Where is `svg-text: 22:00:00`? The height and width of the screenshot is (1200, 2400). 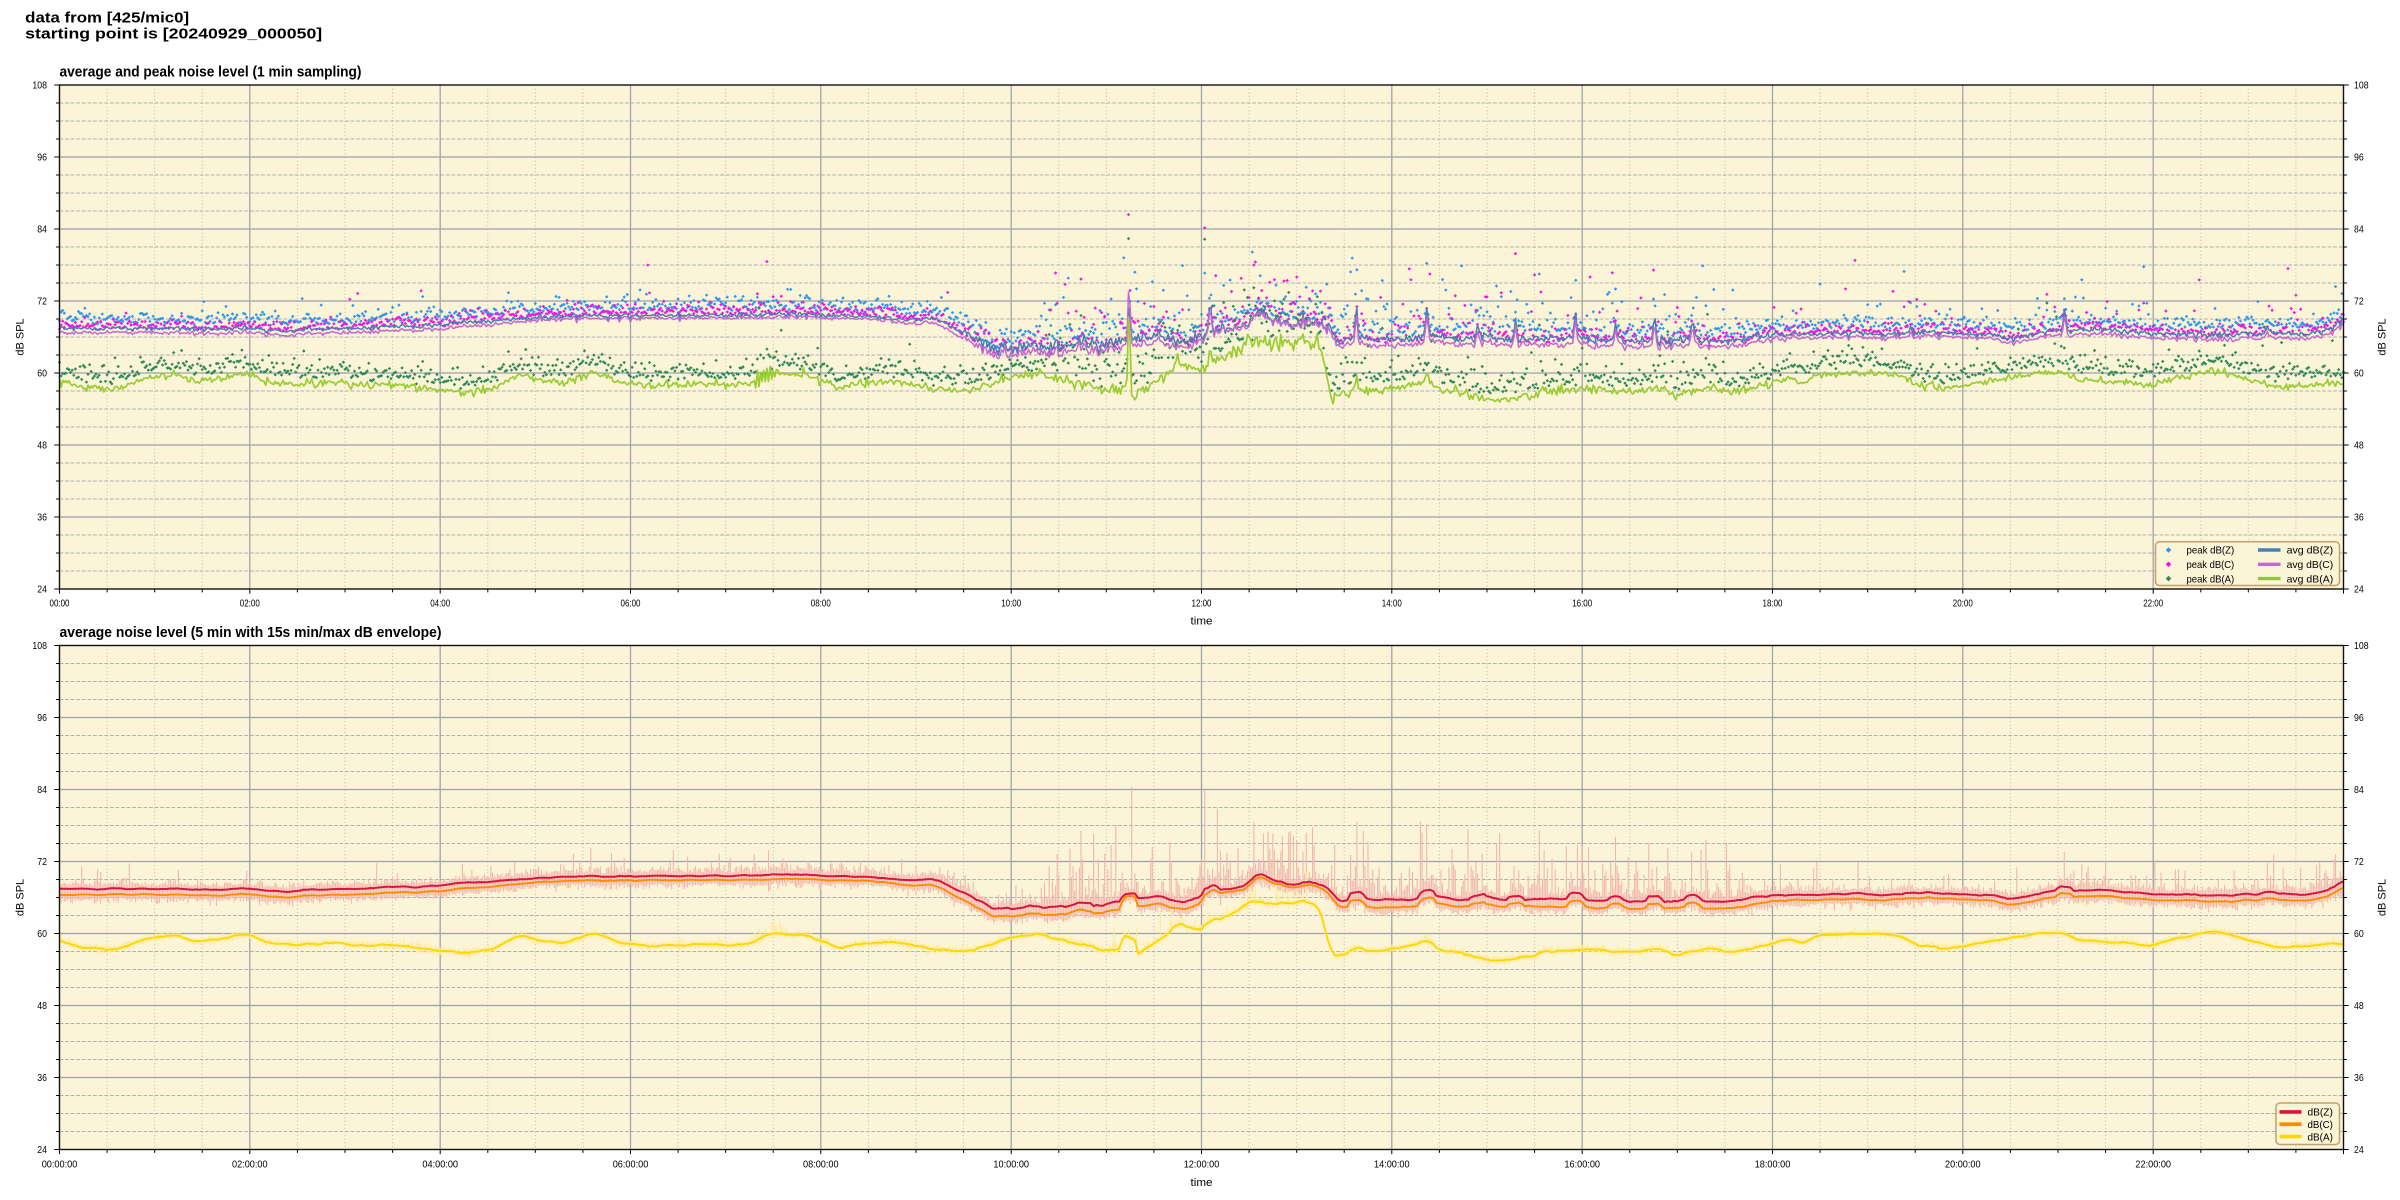
svg-text: 22:00:00 is located at coordinates (2153, 1165).